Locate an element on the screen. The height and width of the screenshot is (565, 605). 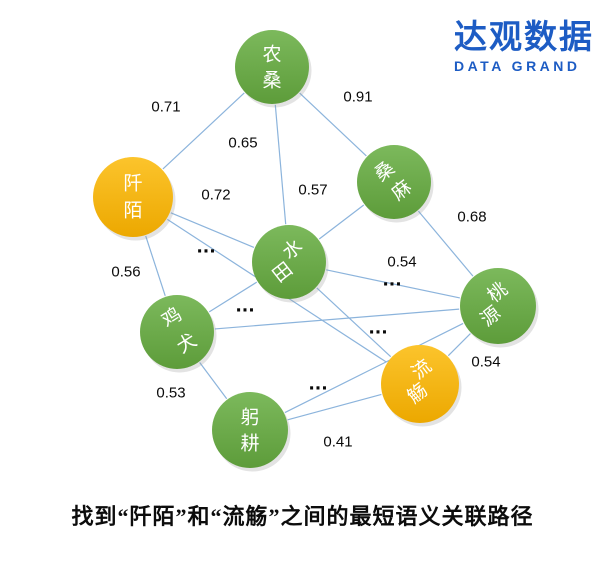
edge-jiquan-gonggeng is located at coordinates (213, 381).